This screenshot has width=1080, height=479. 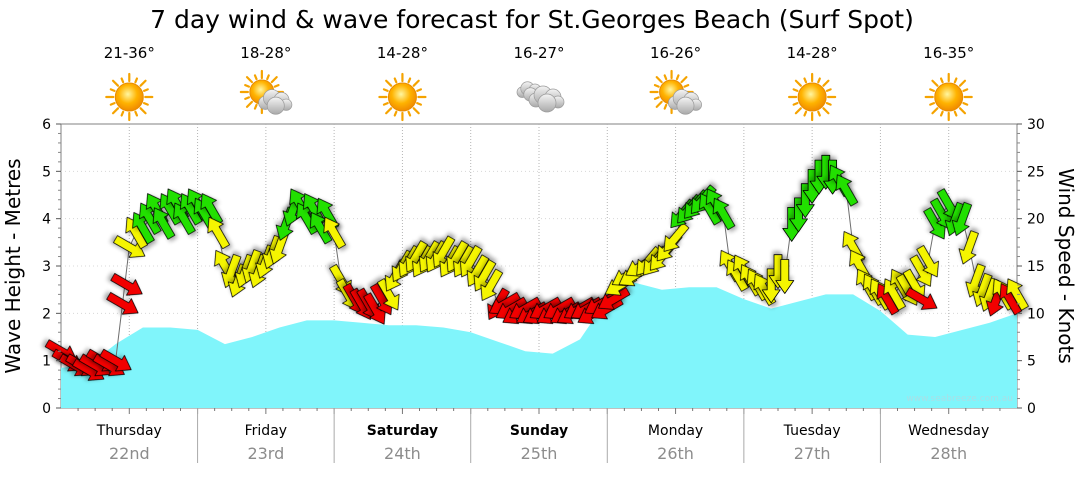 What do you see at coordinates (46, 314) in the screenshot?
I see `y-left-tick-label: 2` at bounding box center [46, 314].